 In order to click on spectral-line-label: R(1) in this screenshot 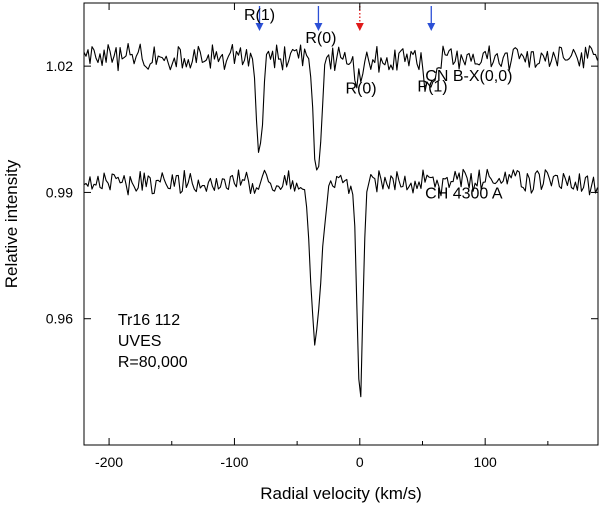, I will do `click(259, 15)`.